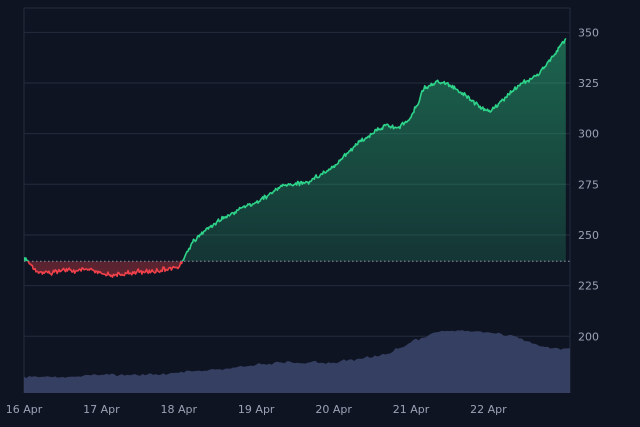  What do you see at coordinates (295, 269) in the screenshot?
I see `price-area-below-baseline` at bounding box center [295, 269].